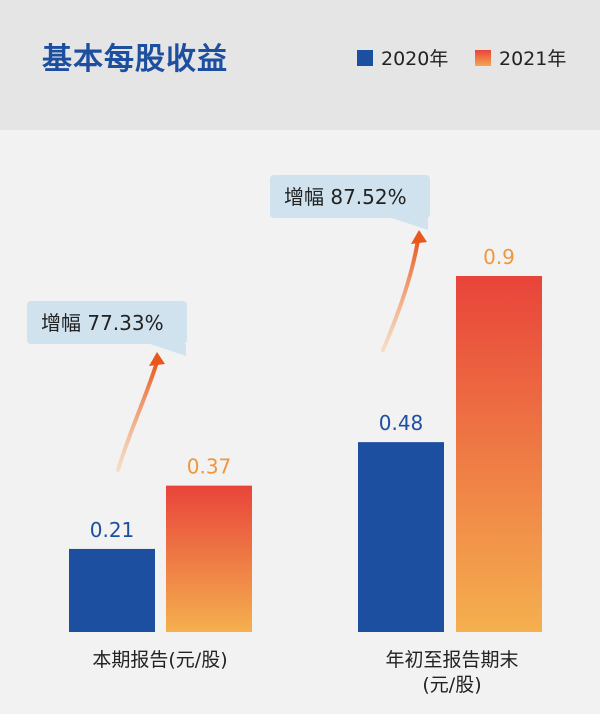  What do you see at coordinates (102, 323) in the screenshot?
I see `annotation-0: 增幅 77.33%` at bounding box center [102, 323].